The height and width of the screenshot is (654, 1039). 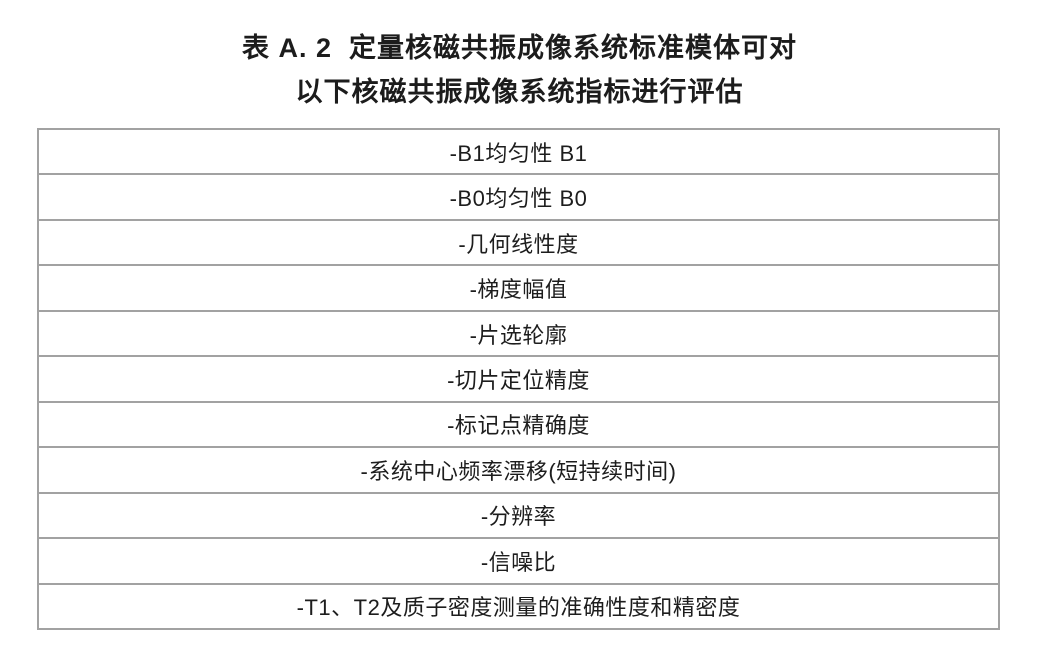 I want to click on table-row: -T1、T2及质子密度测量的准确性度和精密度, so click(x=518, y=606).